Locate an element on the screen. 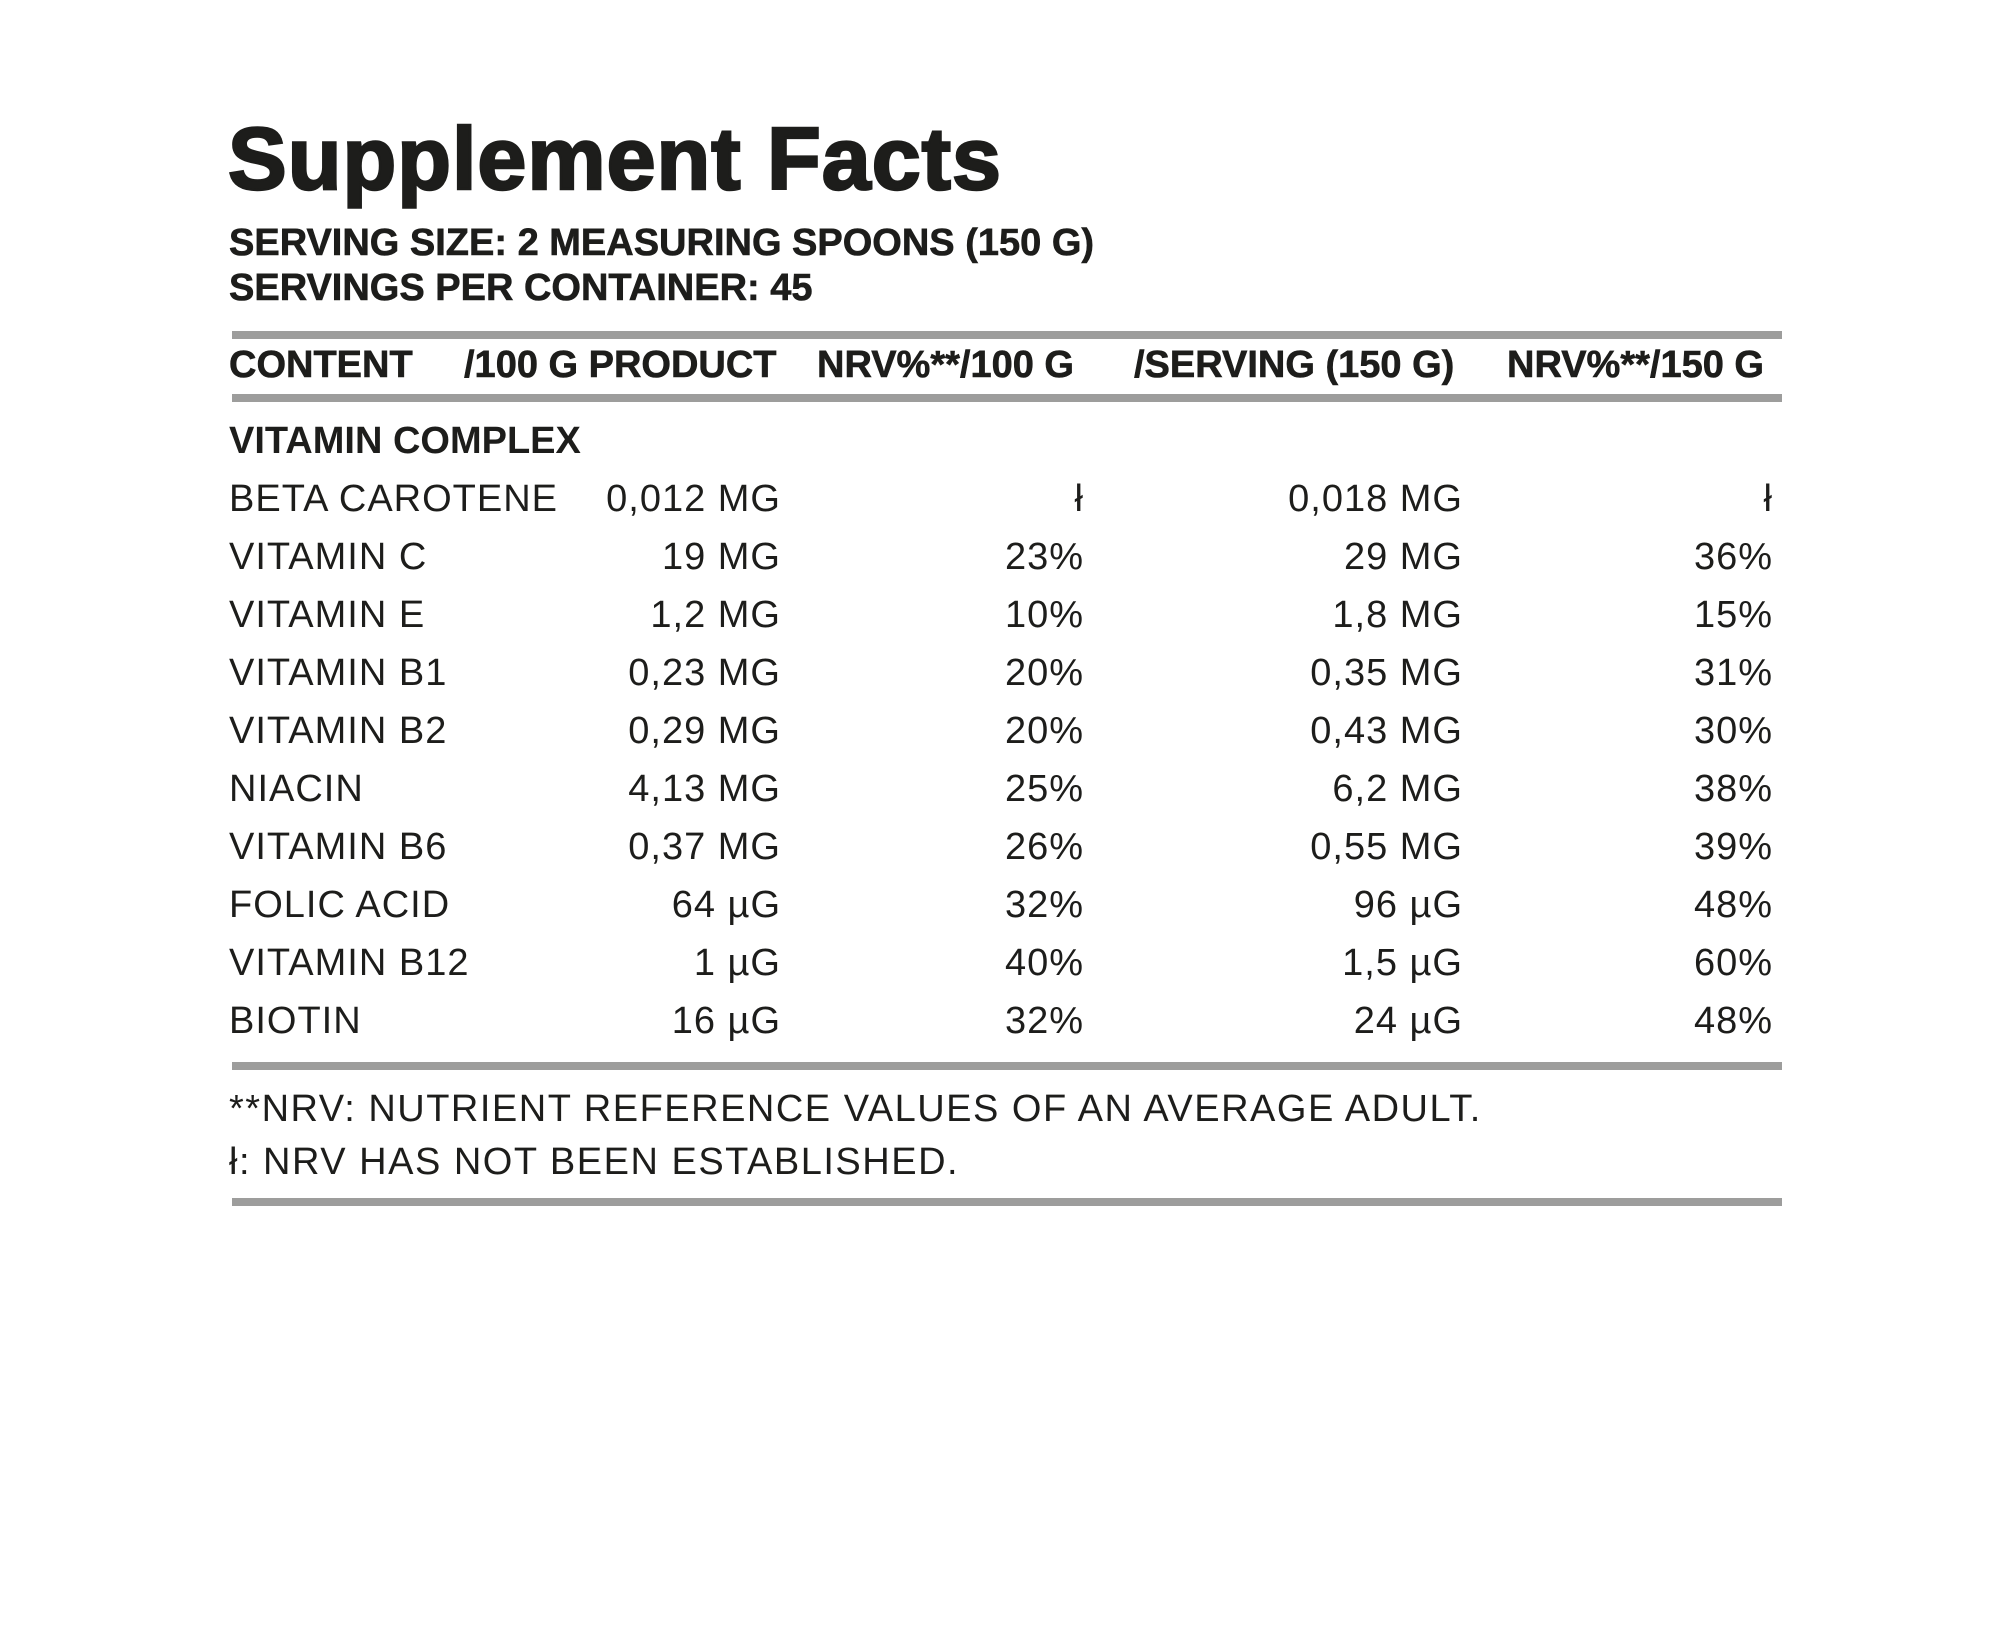  nutrient-value: 23% is located at coordinates (1044, 557).